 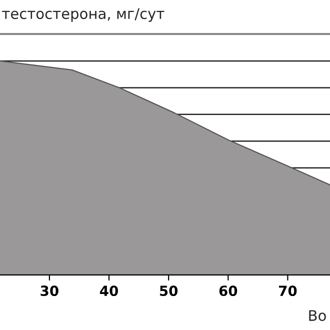 What do you see at coordinates (169, 291) in the screenshot?
I see `x-tick-label: 50` at bounding box center [169, 291].